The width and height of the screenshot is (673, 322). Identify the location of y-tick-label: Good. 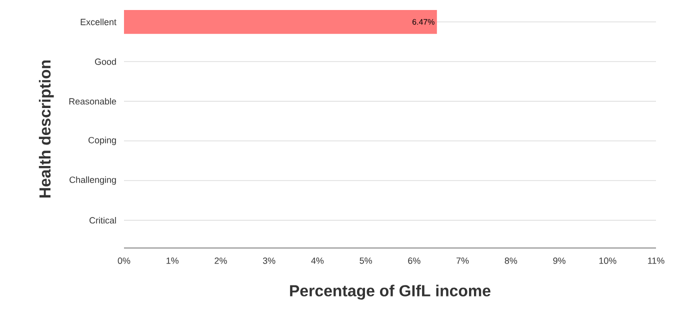
(105, 61).